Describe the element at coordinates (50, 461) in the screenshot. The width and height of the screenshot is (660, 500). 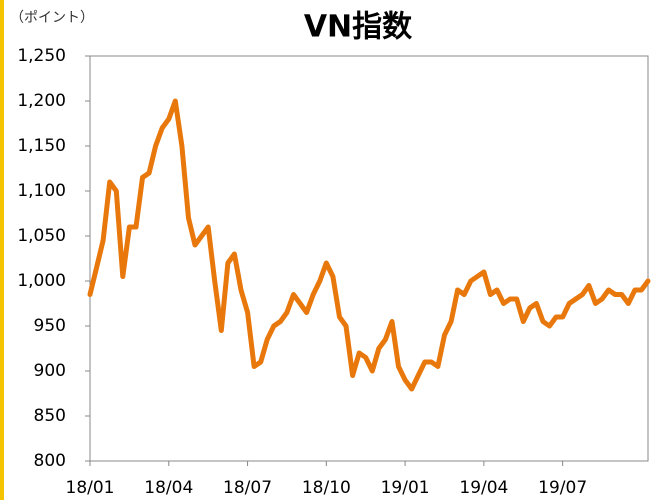
I see `y-tick-label: 800` at that location.